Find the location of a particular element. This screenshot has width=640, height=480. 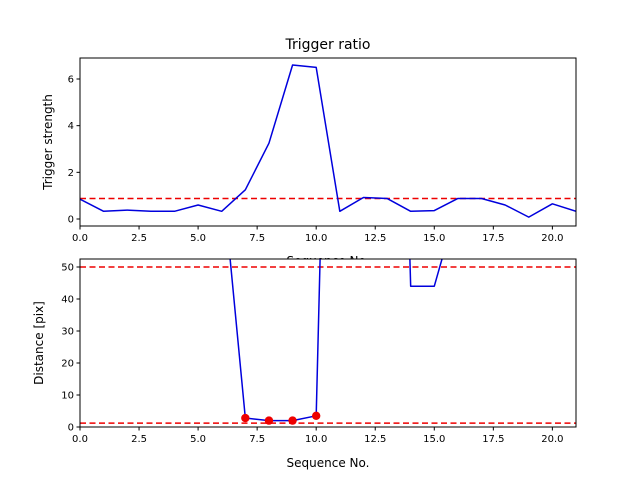

distance-x-ticks: 0.0 2.5 5.0 7.5 10.0 12.5 15.0 17.5 20.0 is located at coordinates (318, 436).